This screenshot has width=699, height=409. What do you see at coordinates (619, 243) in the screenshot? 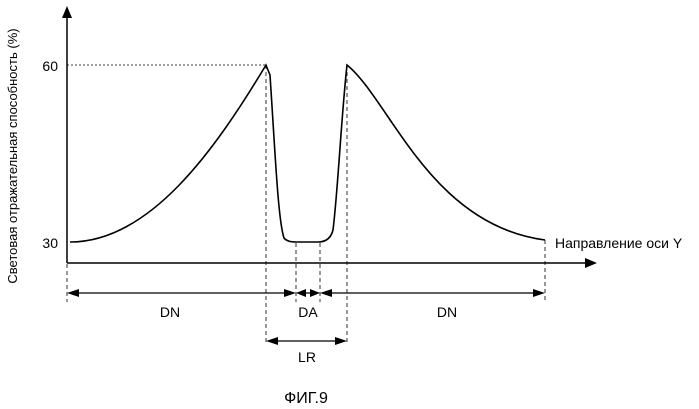
I see `x-axis-label: Направление оси Y` at bounding box center [619, 243].